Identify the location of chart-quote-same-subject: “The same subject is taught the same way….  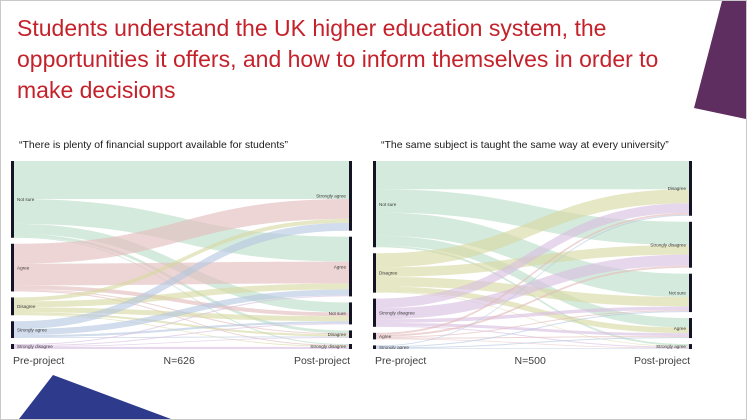
(525, 145).